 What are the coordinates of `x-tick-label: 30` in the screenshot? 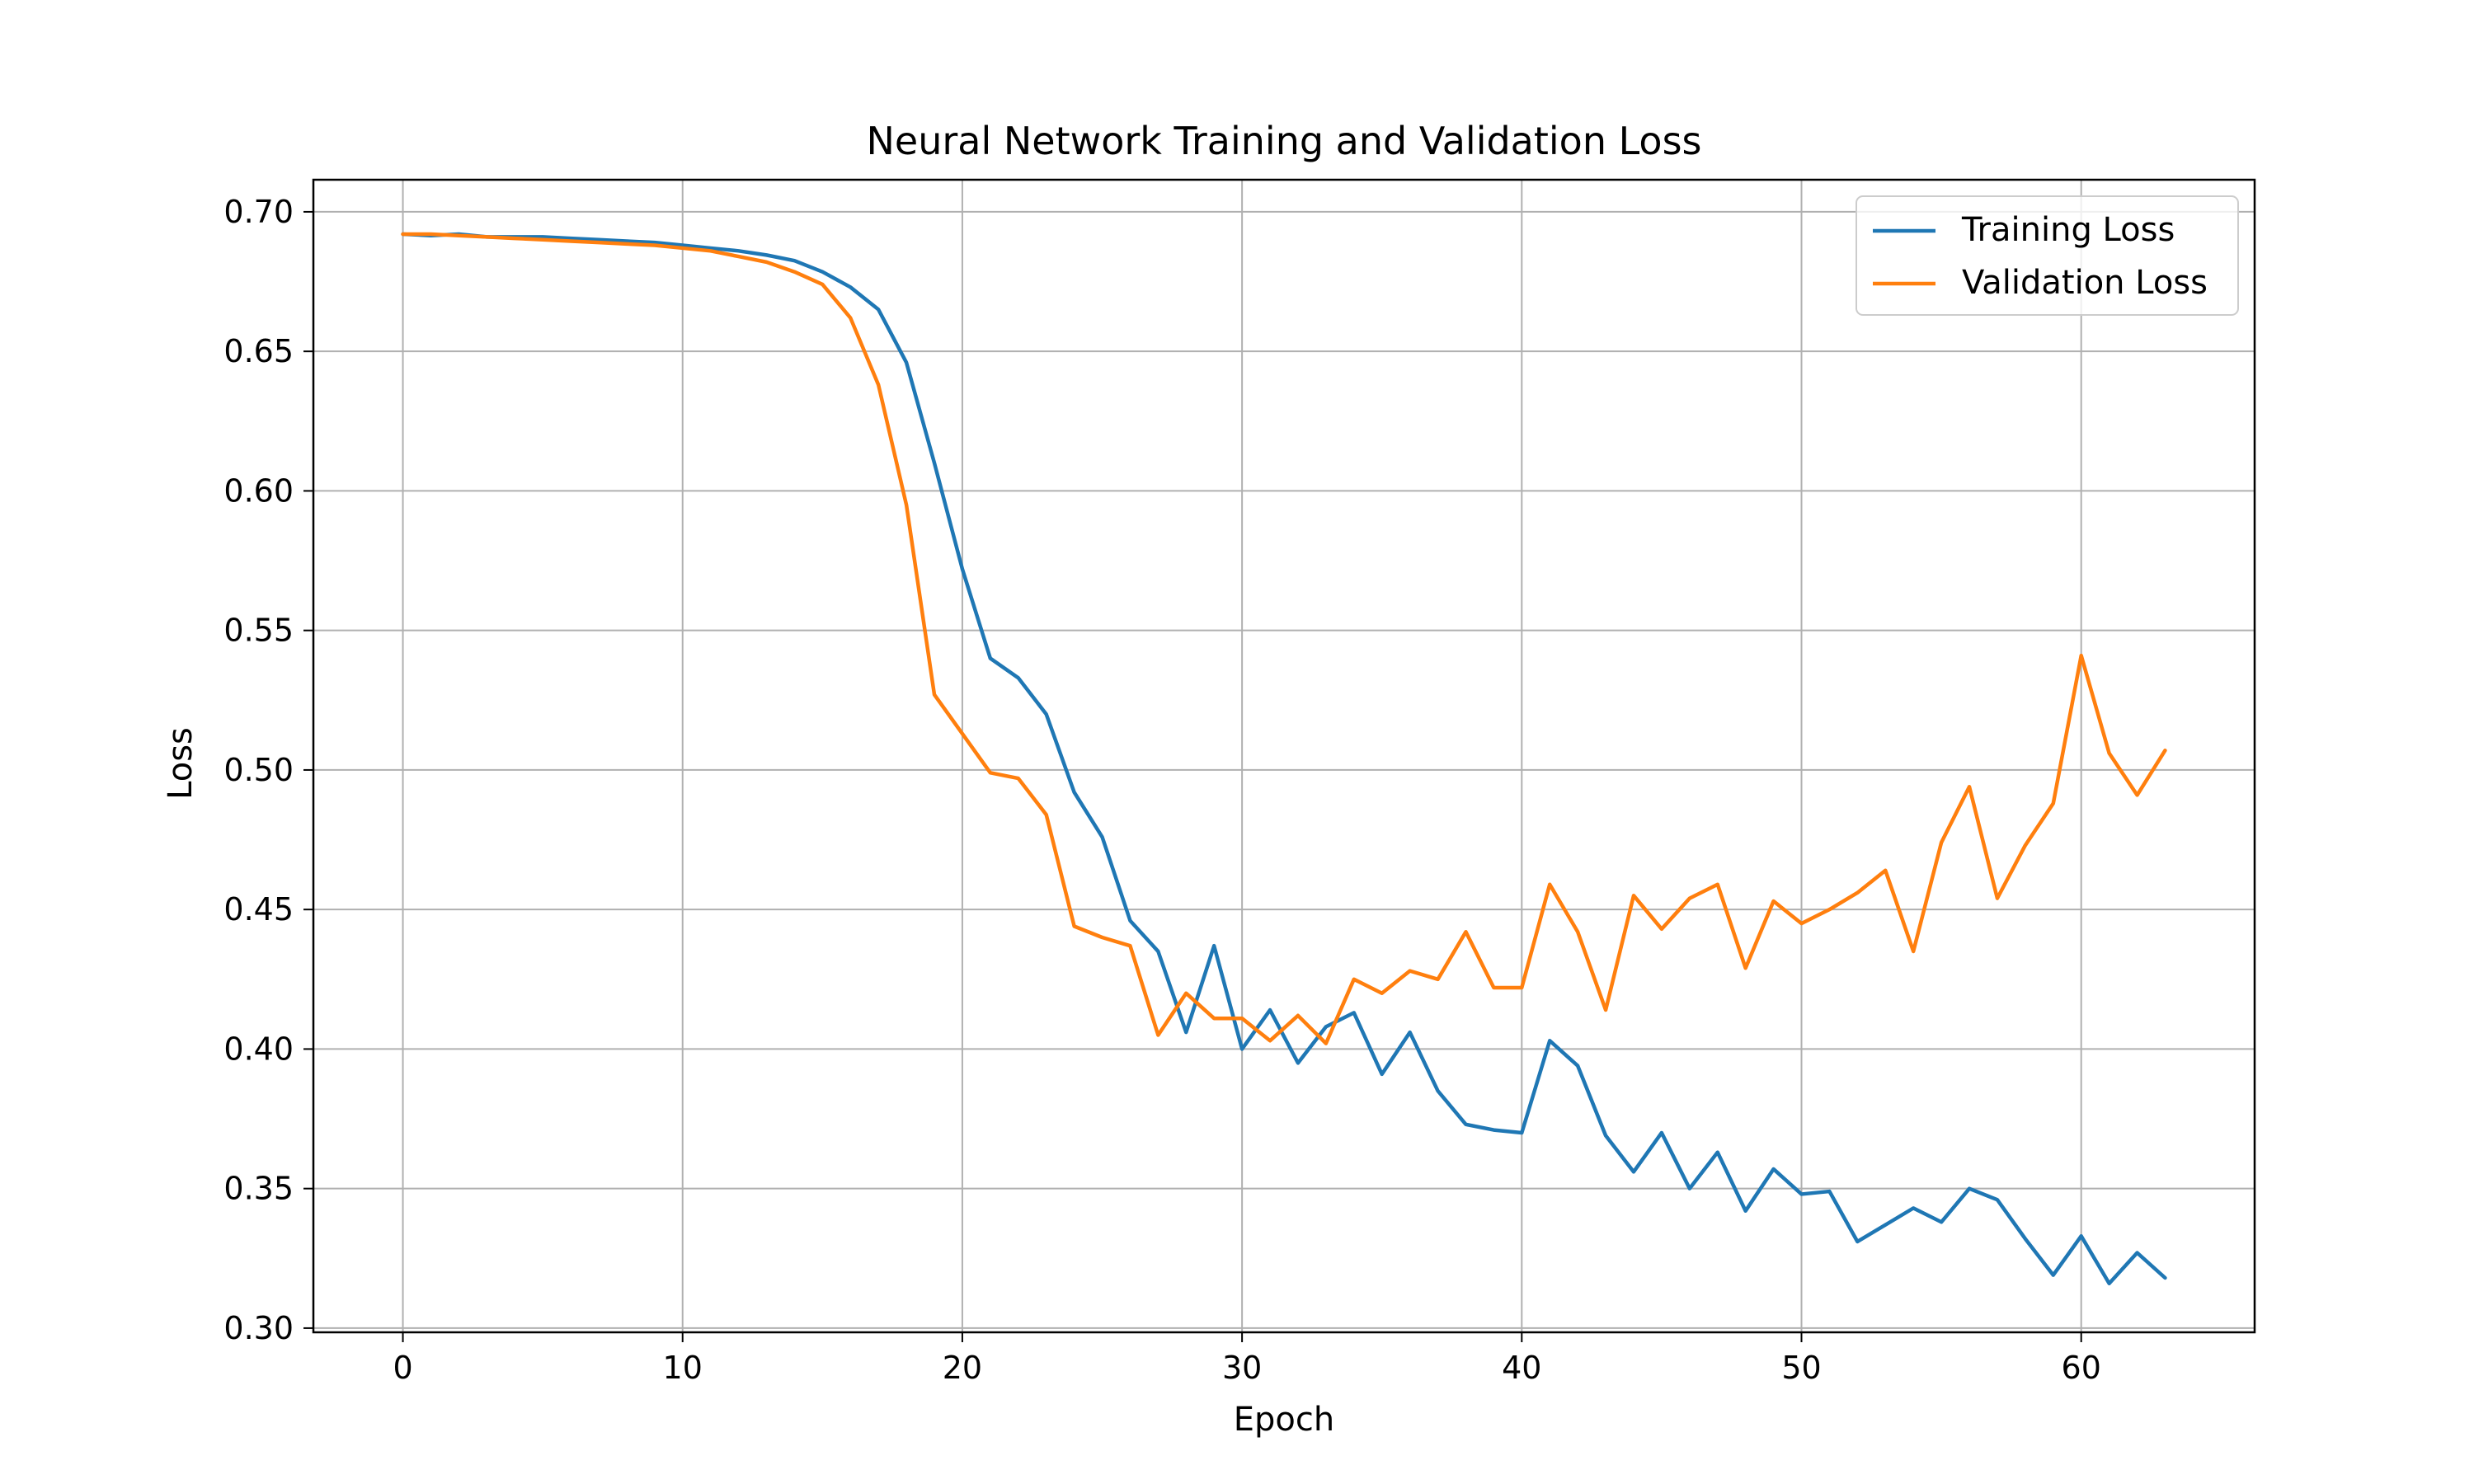 It's located at (1242, 1368).